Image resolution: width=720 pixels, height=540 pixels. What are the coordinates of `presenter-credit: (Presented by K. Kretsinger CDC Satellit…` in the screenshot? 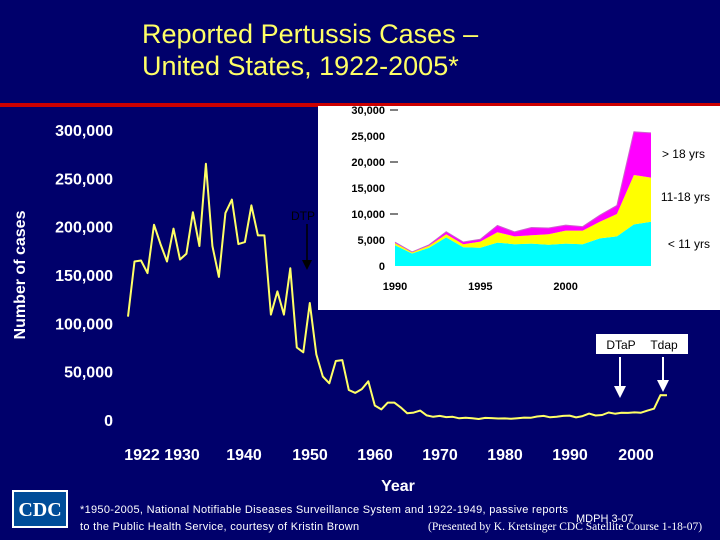 It's located at (565, 527).